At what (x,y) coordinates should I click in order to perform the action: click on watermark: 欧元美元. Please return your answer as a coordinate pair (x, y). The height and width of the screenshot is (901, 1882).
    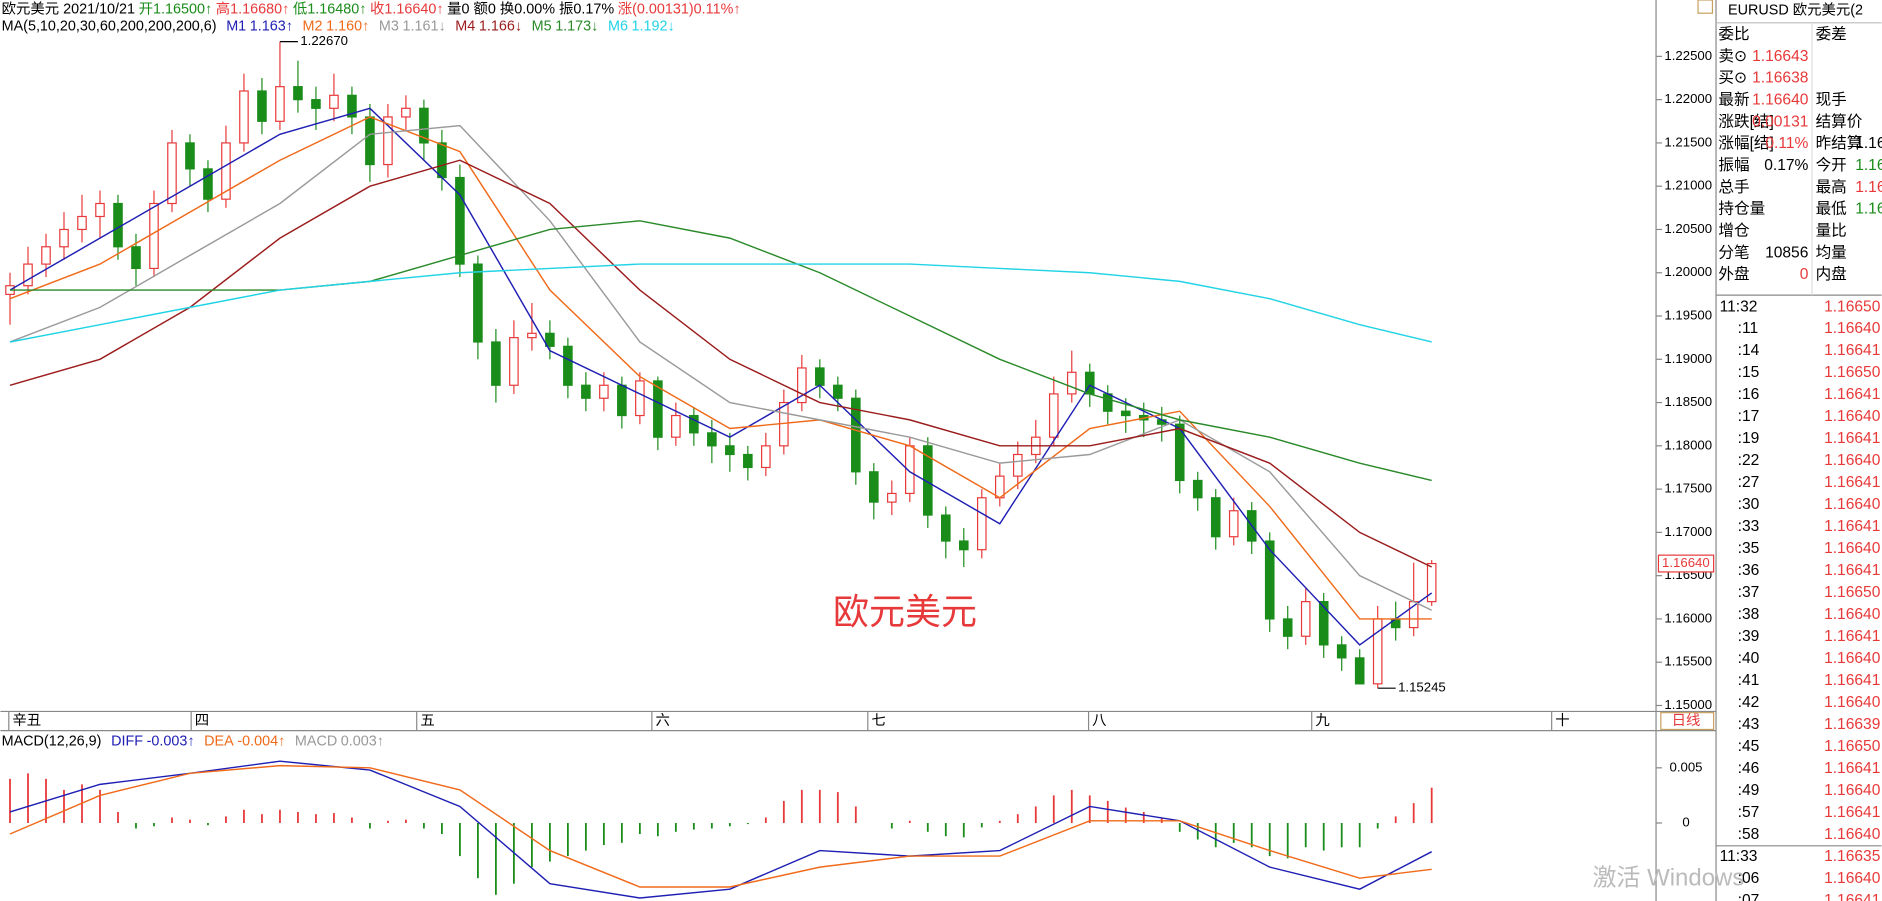
    Looking at the image, I should click on (905, 611).